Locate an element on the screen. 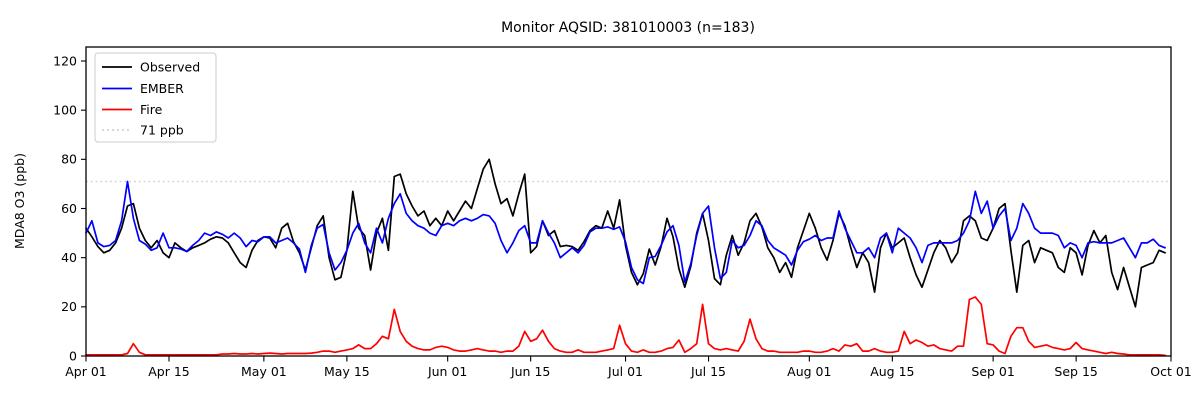 The image size is (1200, 400). x-tick-label-2: May 01 is located at coordinates (264, 371).